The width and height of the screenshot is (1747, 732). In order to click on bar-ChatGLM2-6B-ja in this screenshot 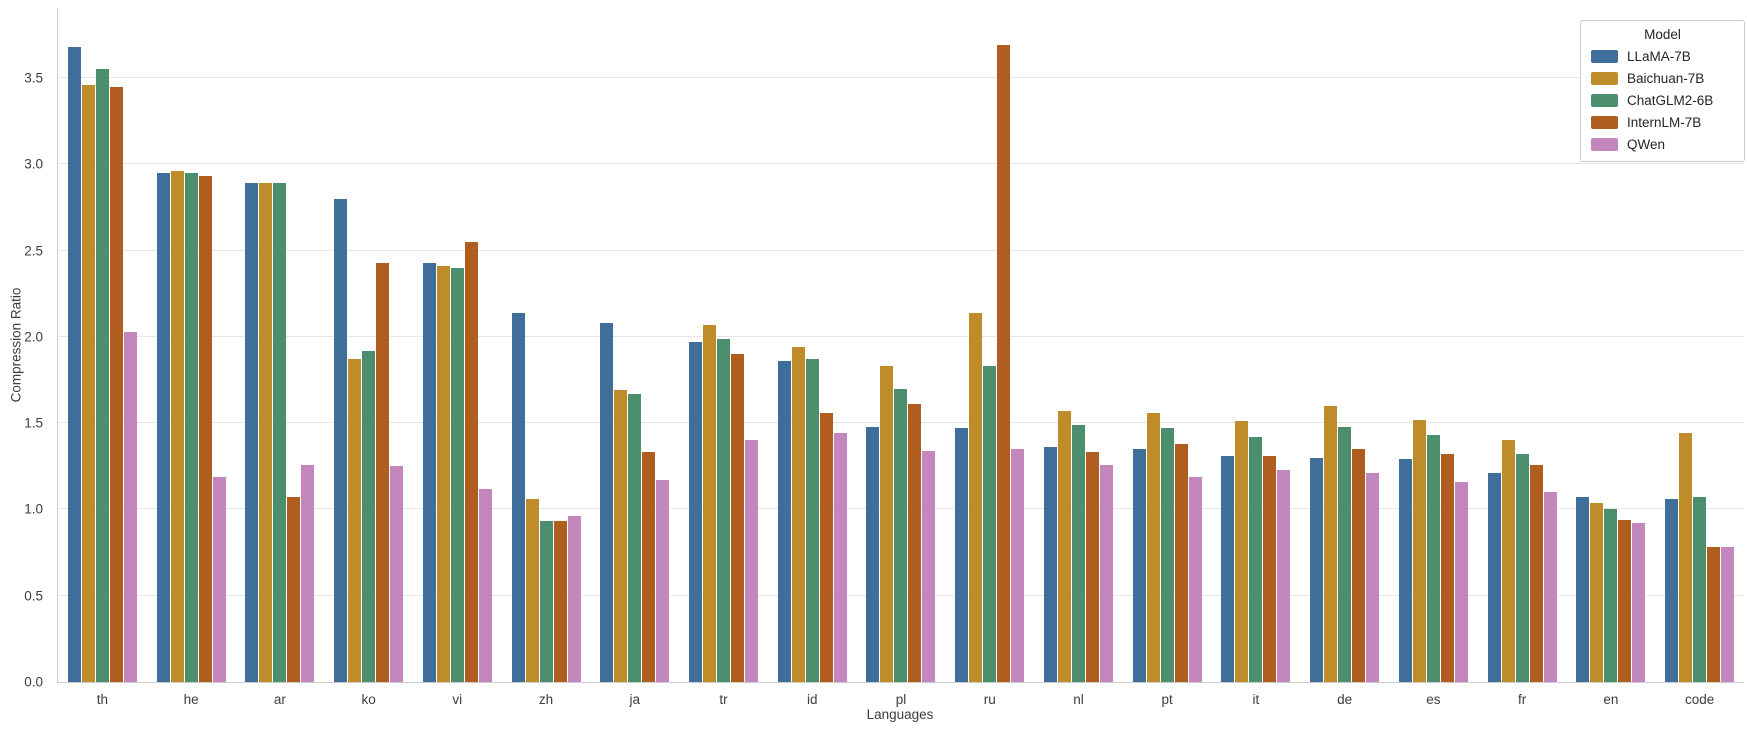, I will do `click(635, 537)`.